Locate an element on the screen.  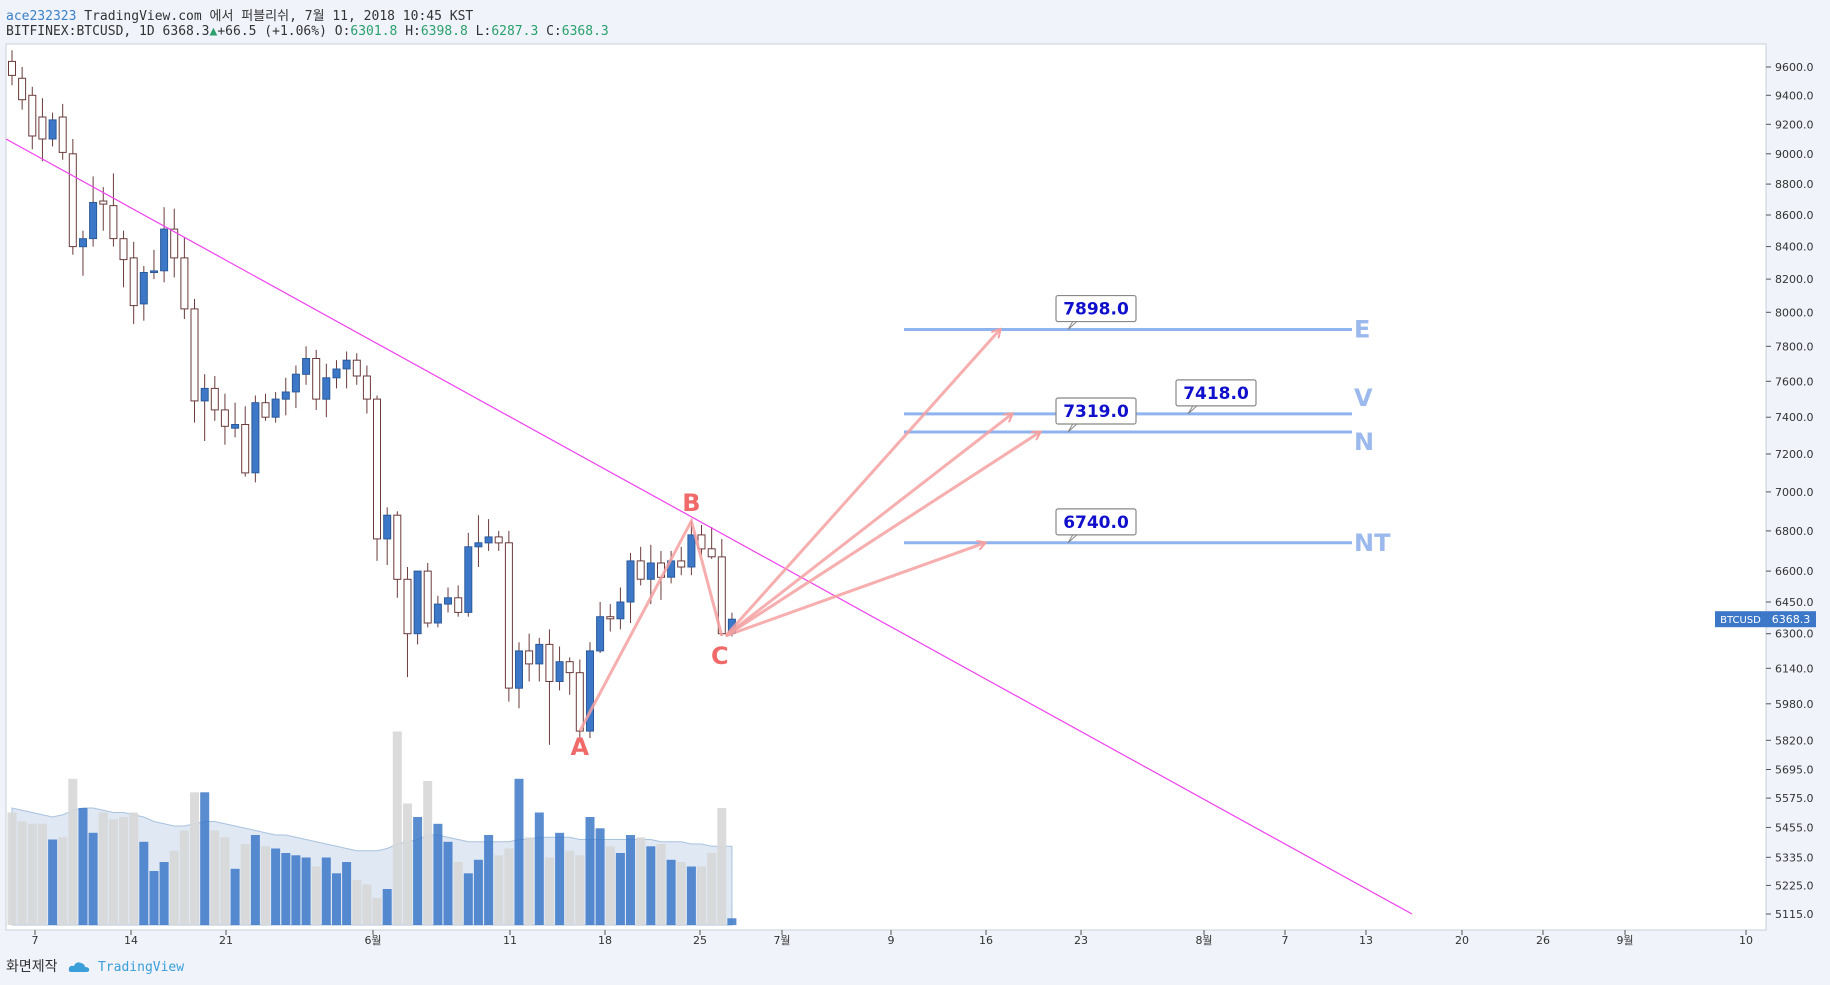
abc-wave-path is located at coordinates (651, 624).